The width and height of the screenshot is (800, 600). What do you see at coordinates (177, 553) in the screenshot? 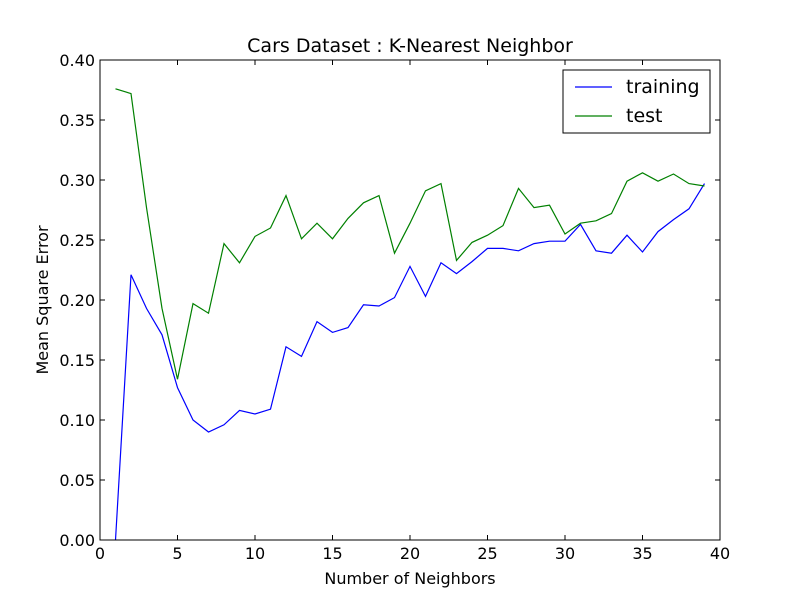
I see `x-tick-label: 5` at bounding box center [177, 553].